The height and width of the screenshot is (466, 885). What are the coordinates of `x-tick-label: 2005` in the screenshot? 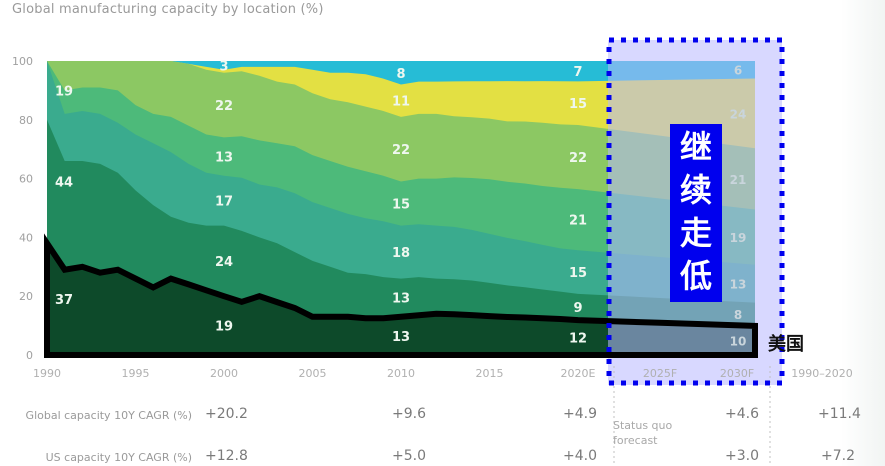 It's located at (313, 373).